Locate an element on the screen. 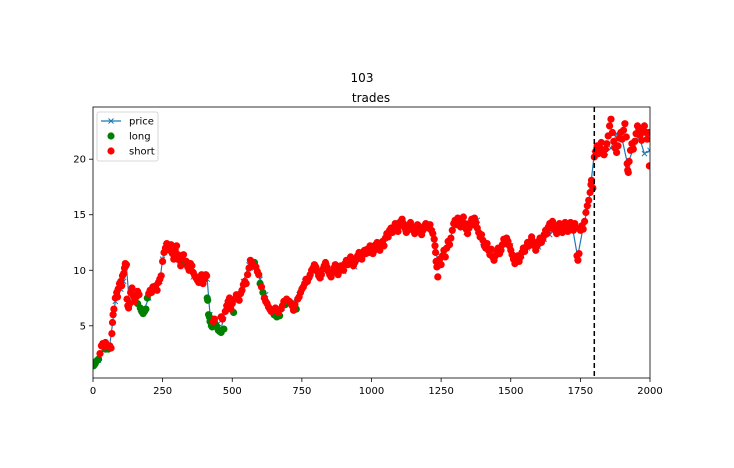 This screenshot has height=468, width=734. y-tick-label: 10 is located at coordinates (79, 271).